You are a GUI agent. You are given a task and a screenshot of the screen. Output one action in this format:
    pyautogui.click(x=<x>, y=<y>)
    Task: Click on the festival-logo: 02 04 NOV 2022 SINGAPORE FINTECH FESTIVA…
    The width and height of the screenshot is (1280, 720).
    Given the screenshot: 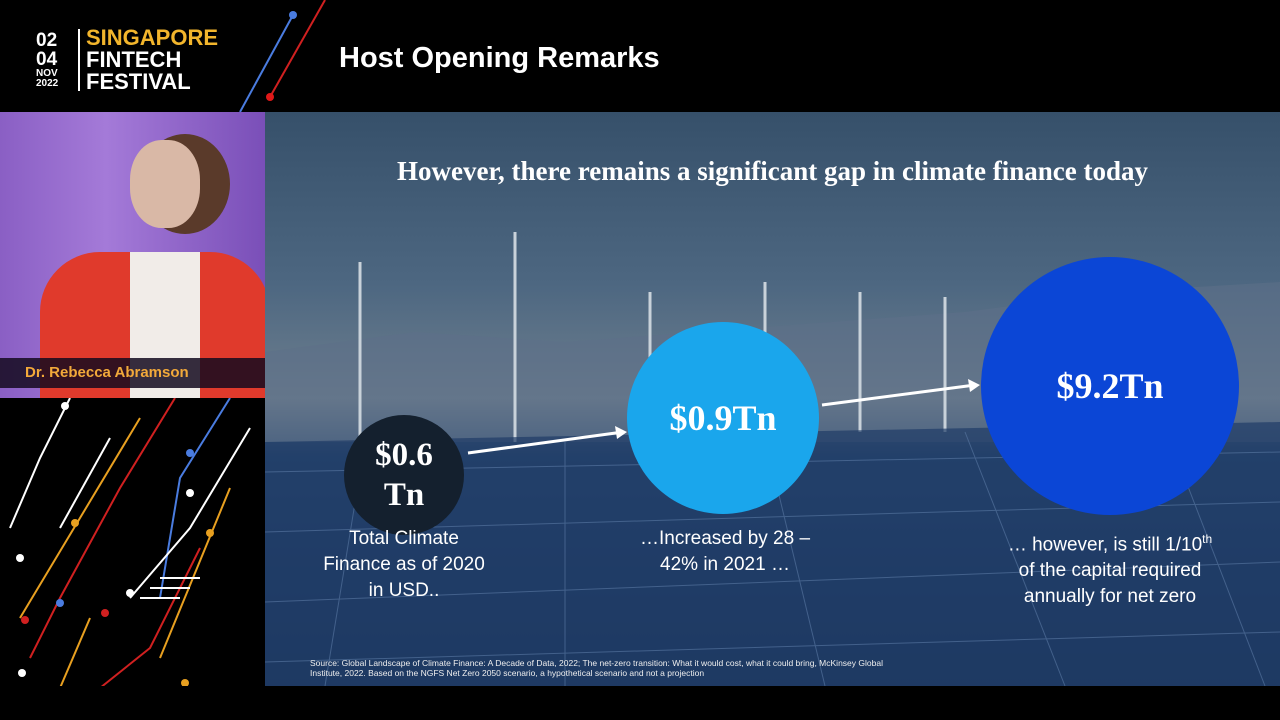 What is the action you would take?
    pyautogui.click(x=127, y=60)
    